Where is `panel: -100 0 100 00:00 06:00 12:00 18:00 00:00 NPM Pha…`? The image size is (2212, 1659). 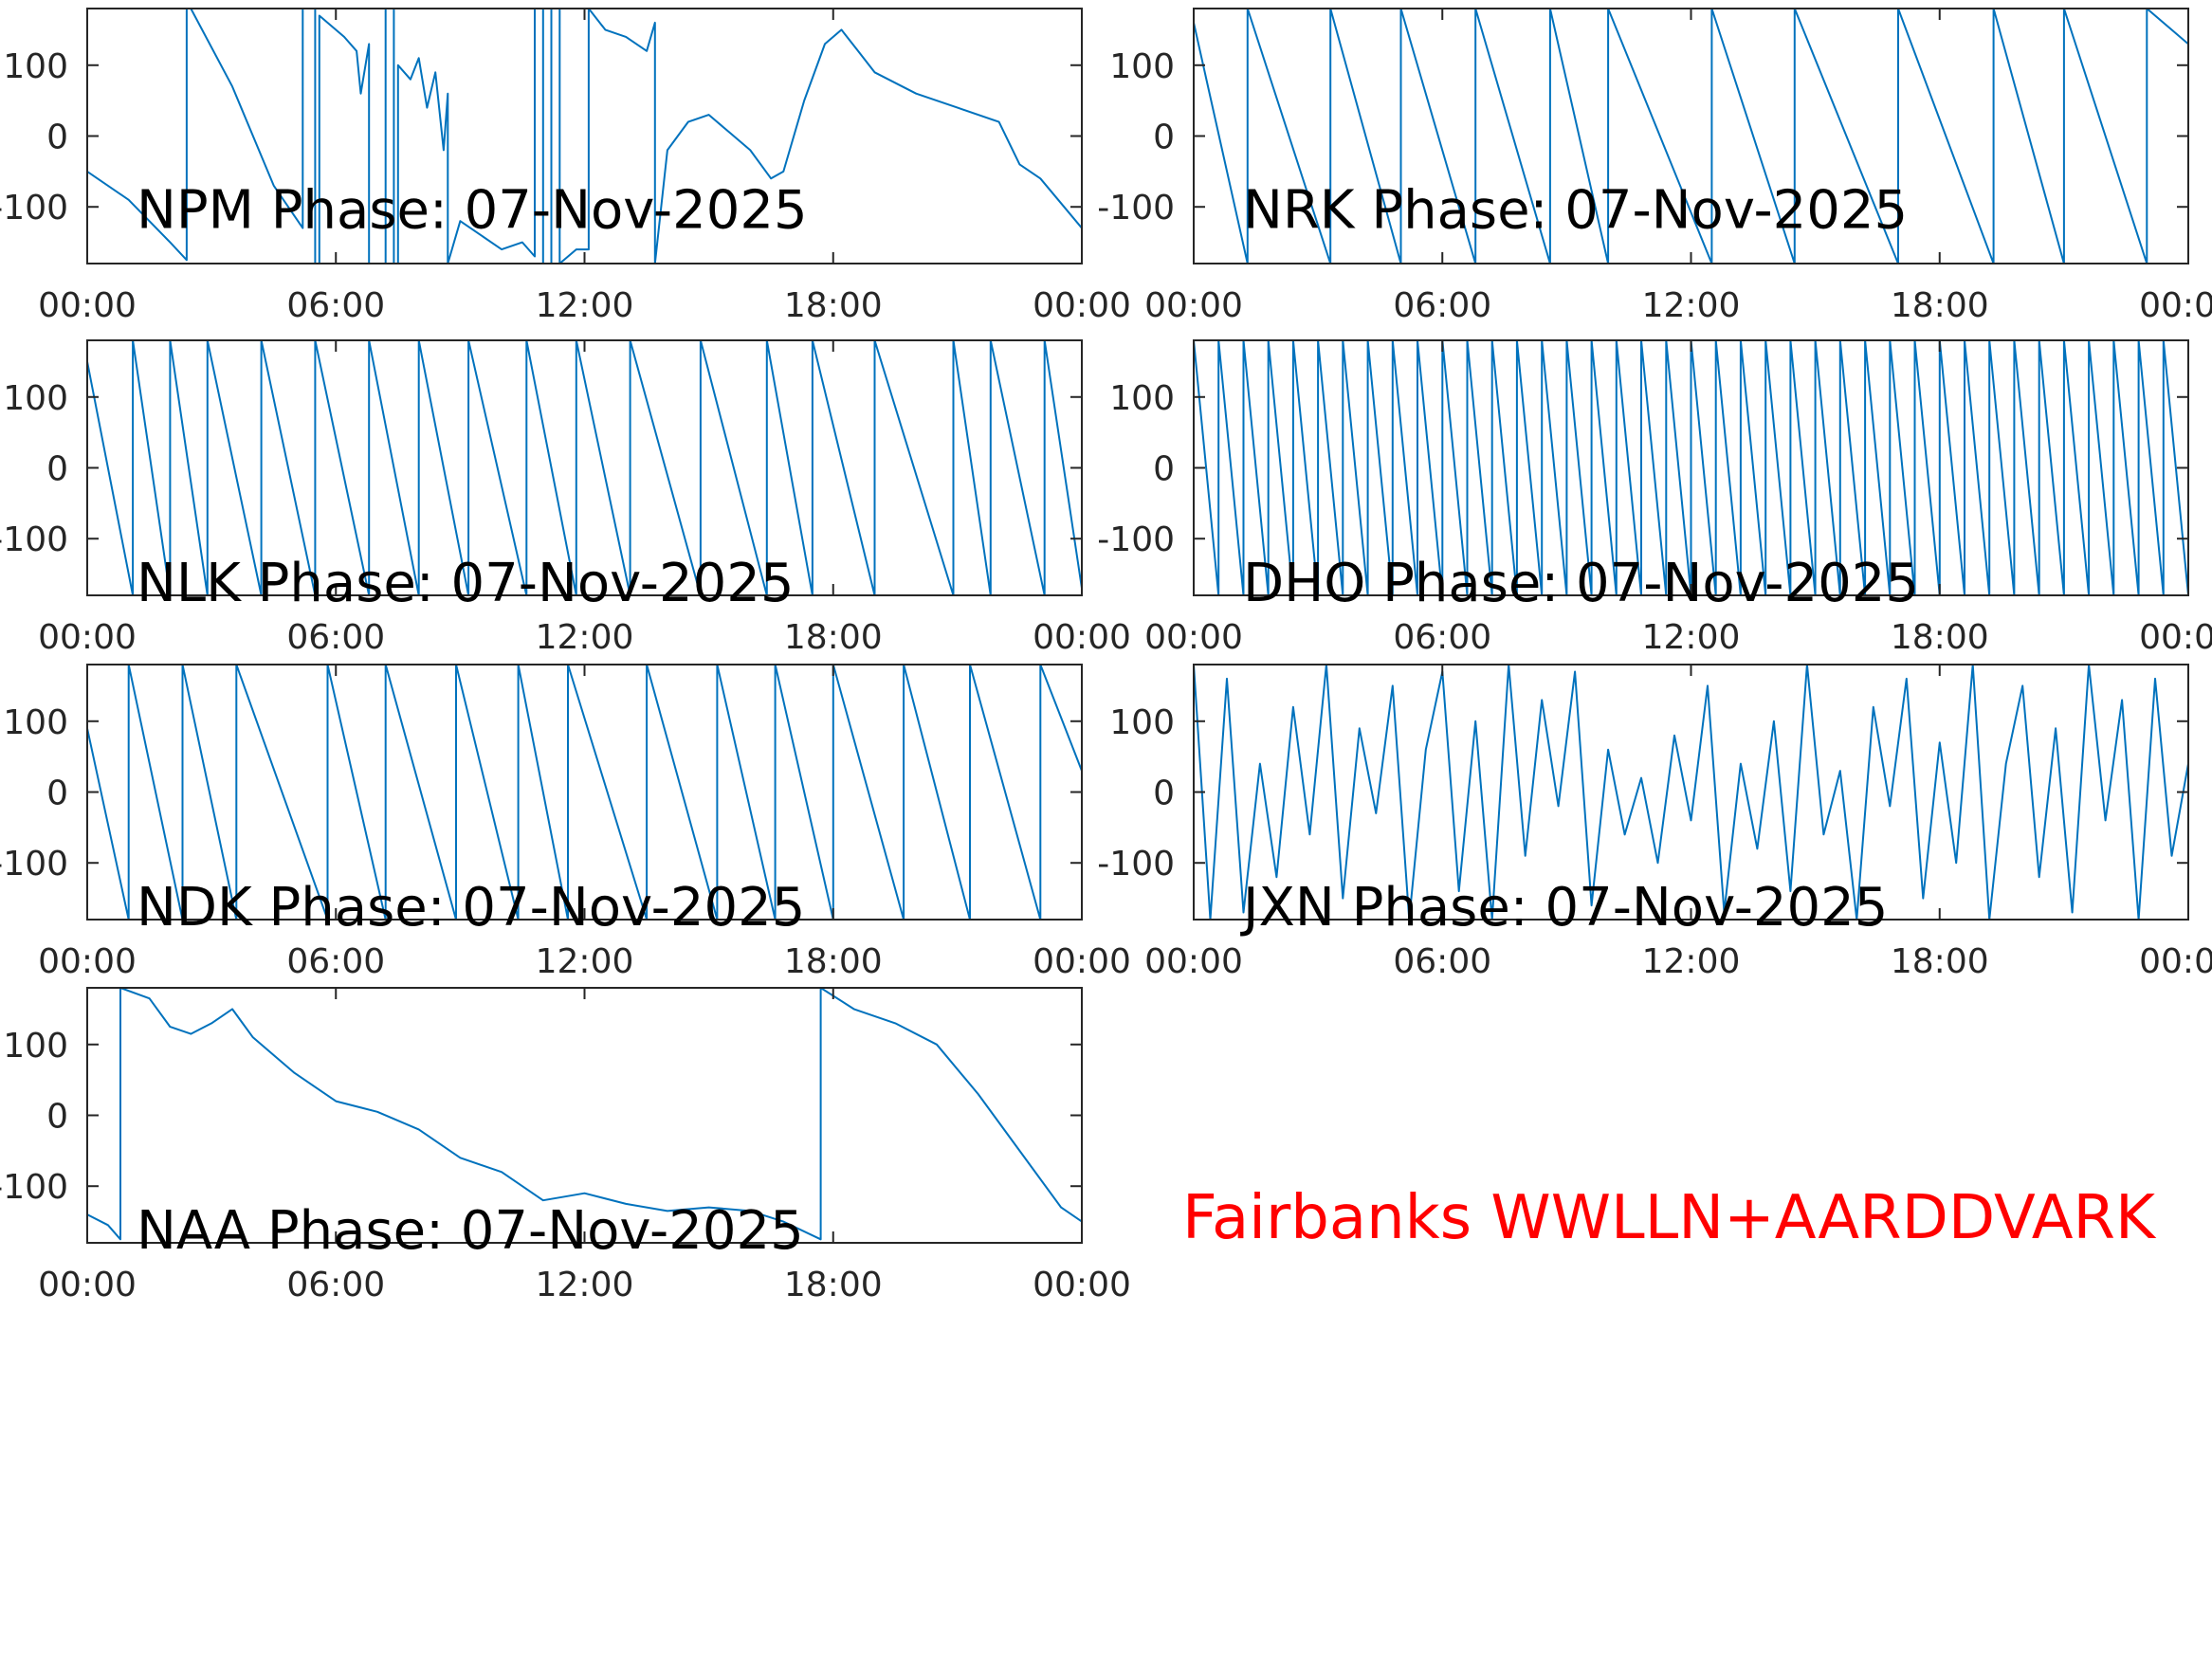
panel: -100 0 100 00:00 06:00 12:00 18:00 00:00 NPM Pha… is located at coordinates (565, 166).